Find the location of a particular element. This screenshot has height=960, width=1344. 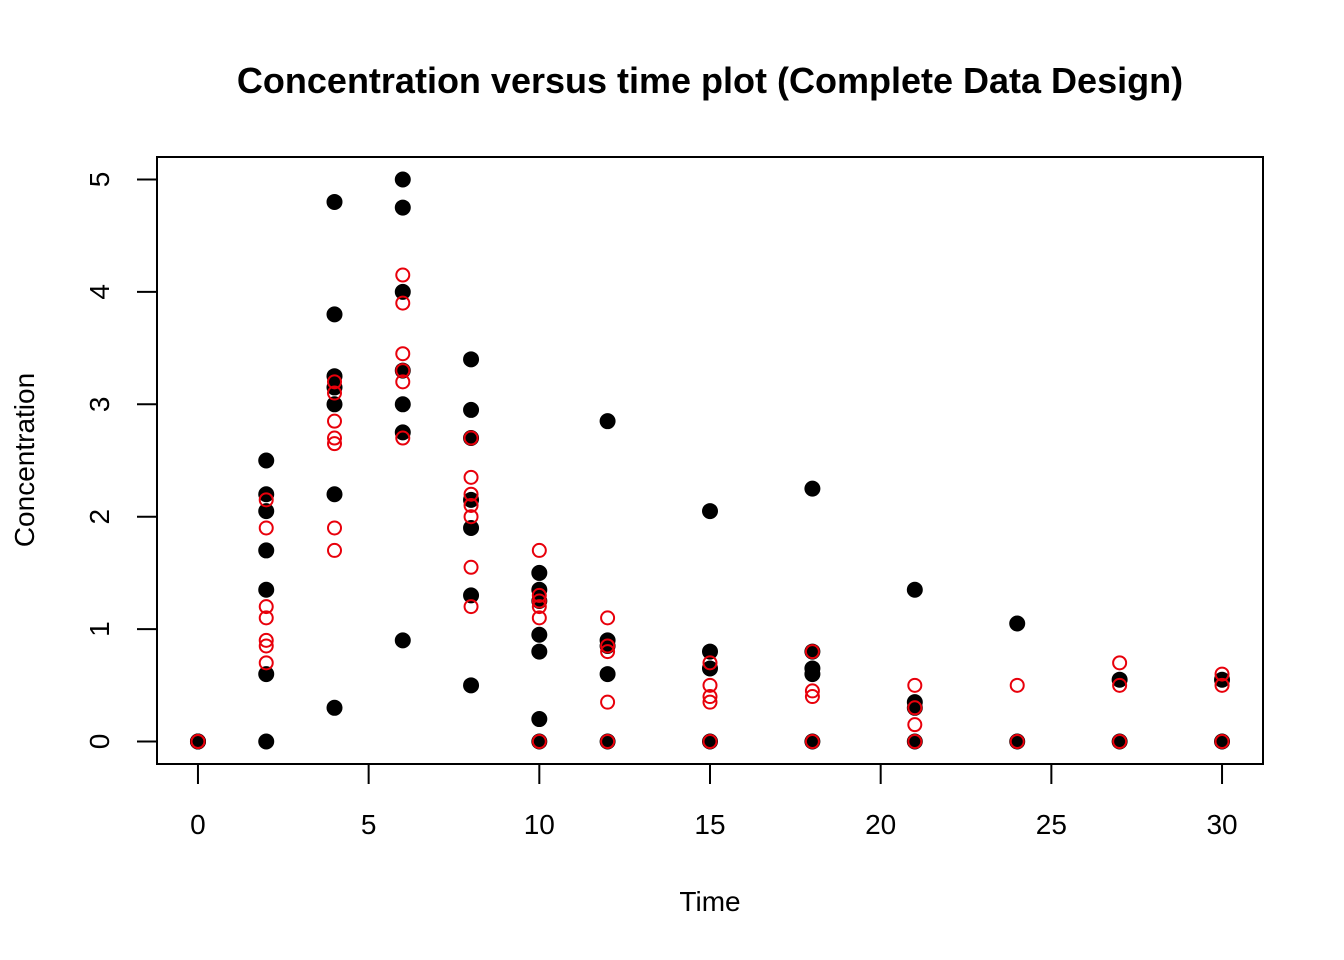

y-axis-label: Concentration is located at coordinates (24, 460).